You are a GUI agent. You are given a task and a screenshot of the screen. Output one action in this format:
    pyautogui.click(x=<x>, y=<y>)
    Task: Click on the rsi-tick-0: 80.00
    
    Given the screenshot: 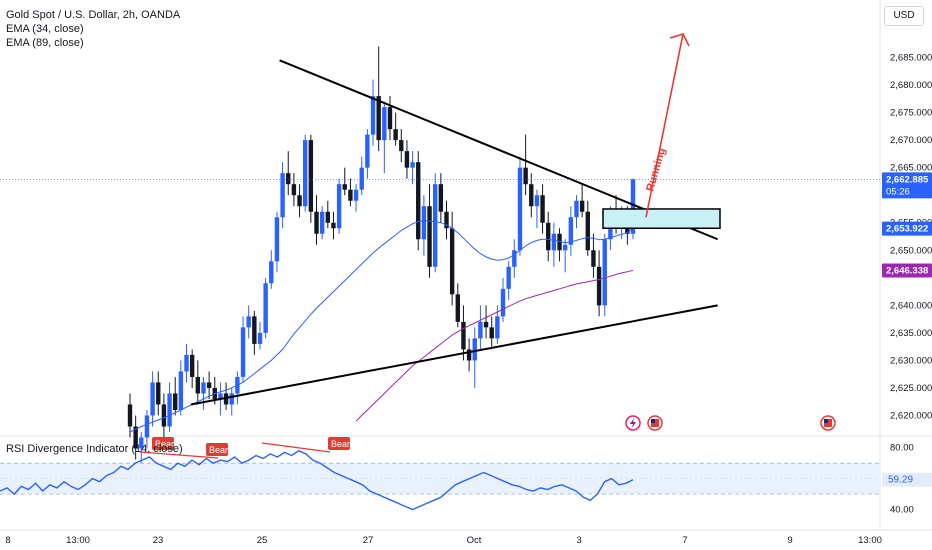 What is the action you would take?
    pyautogui.click(x=902, y=448)
    